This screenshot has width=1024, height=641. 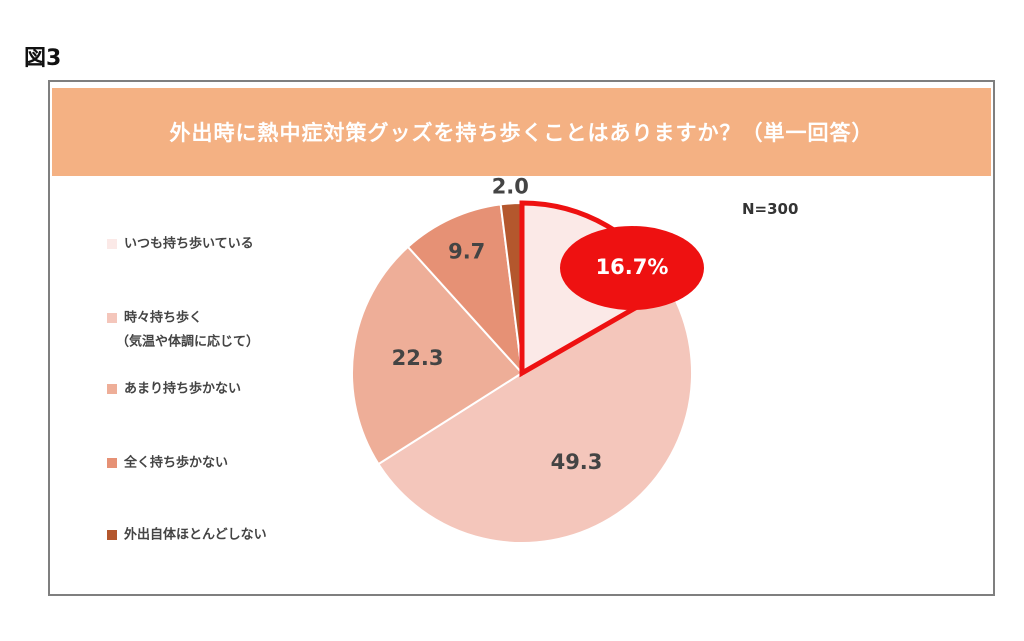 I want to click on legend-label-2-line-2: （気温や体調に応じて）, so click(x=187, y=342).